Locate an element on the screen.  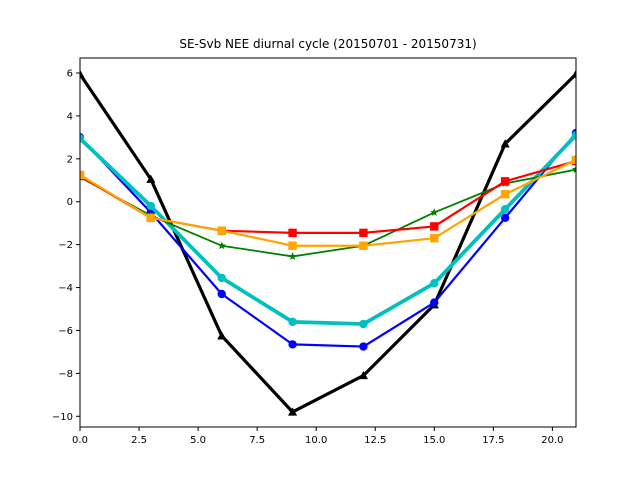
x-tick-label: 10.0 is located at coordinates (316, 440).